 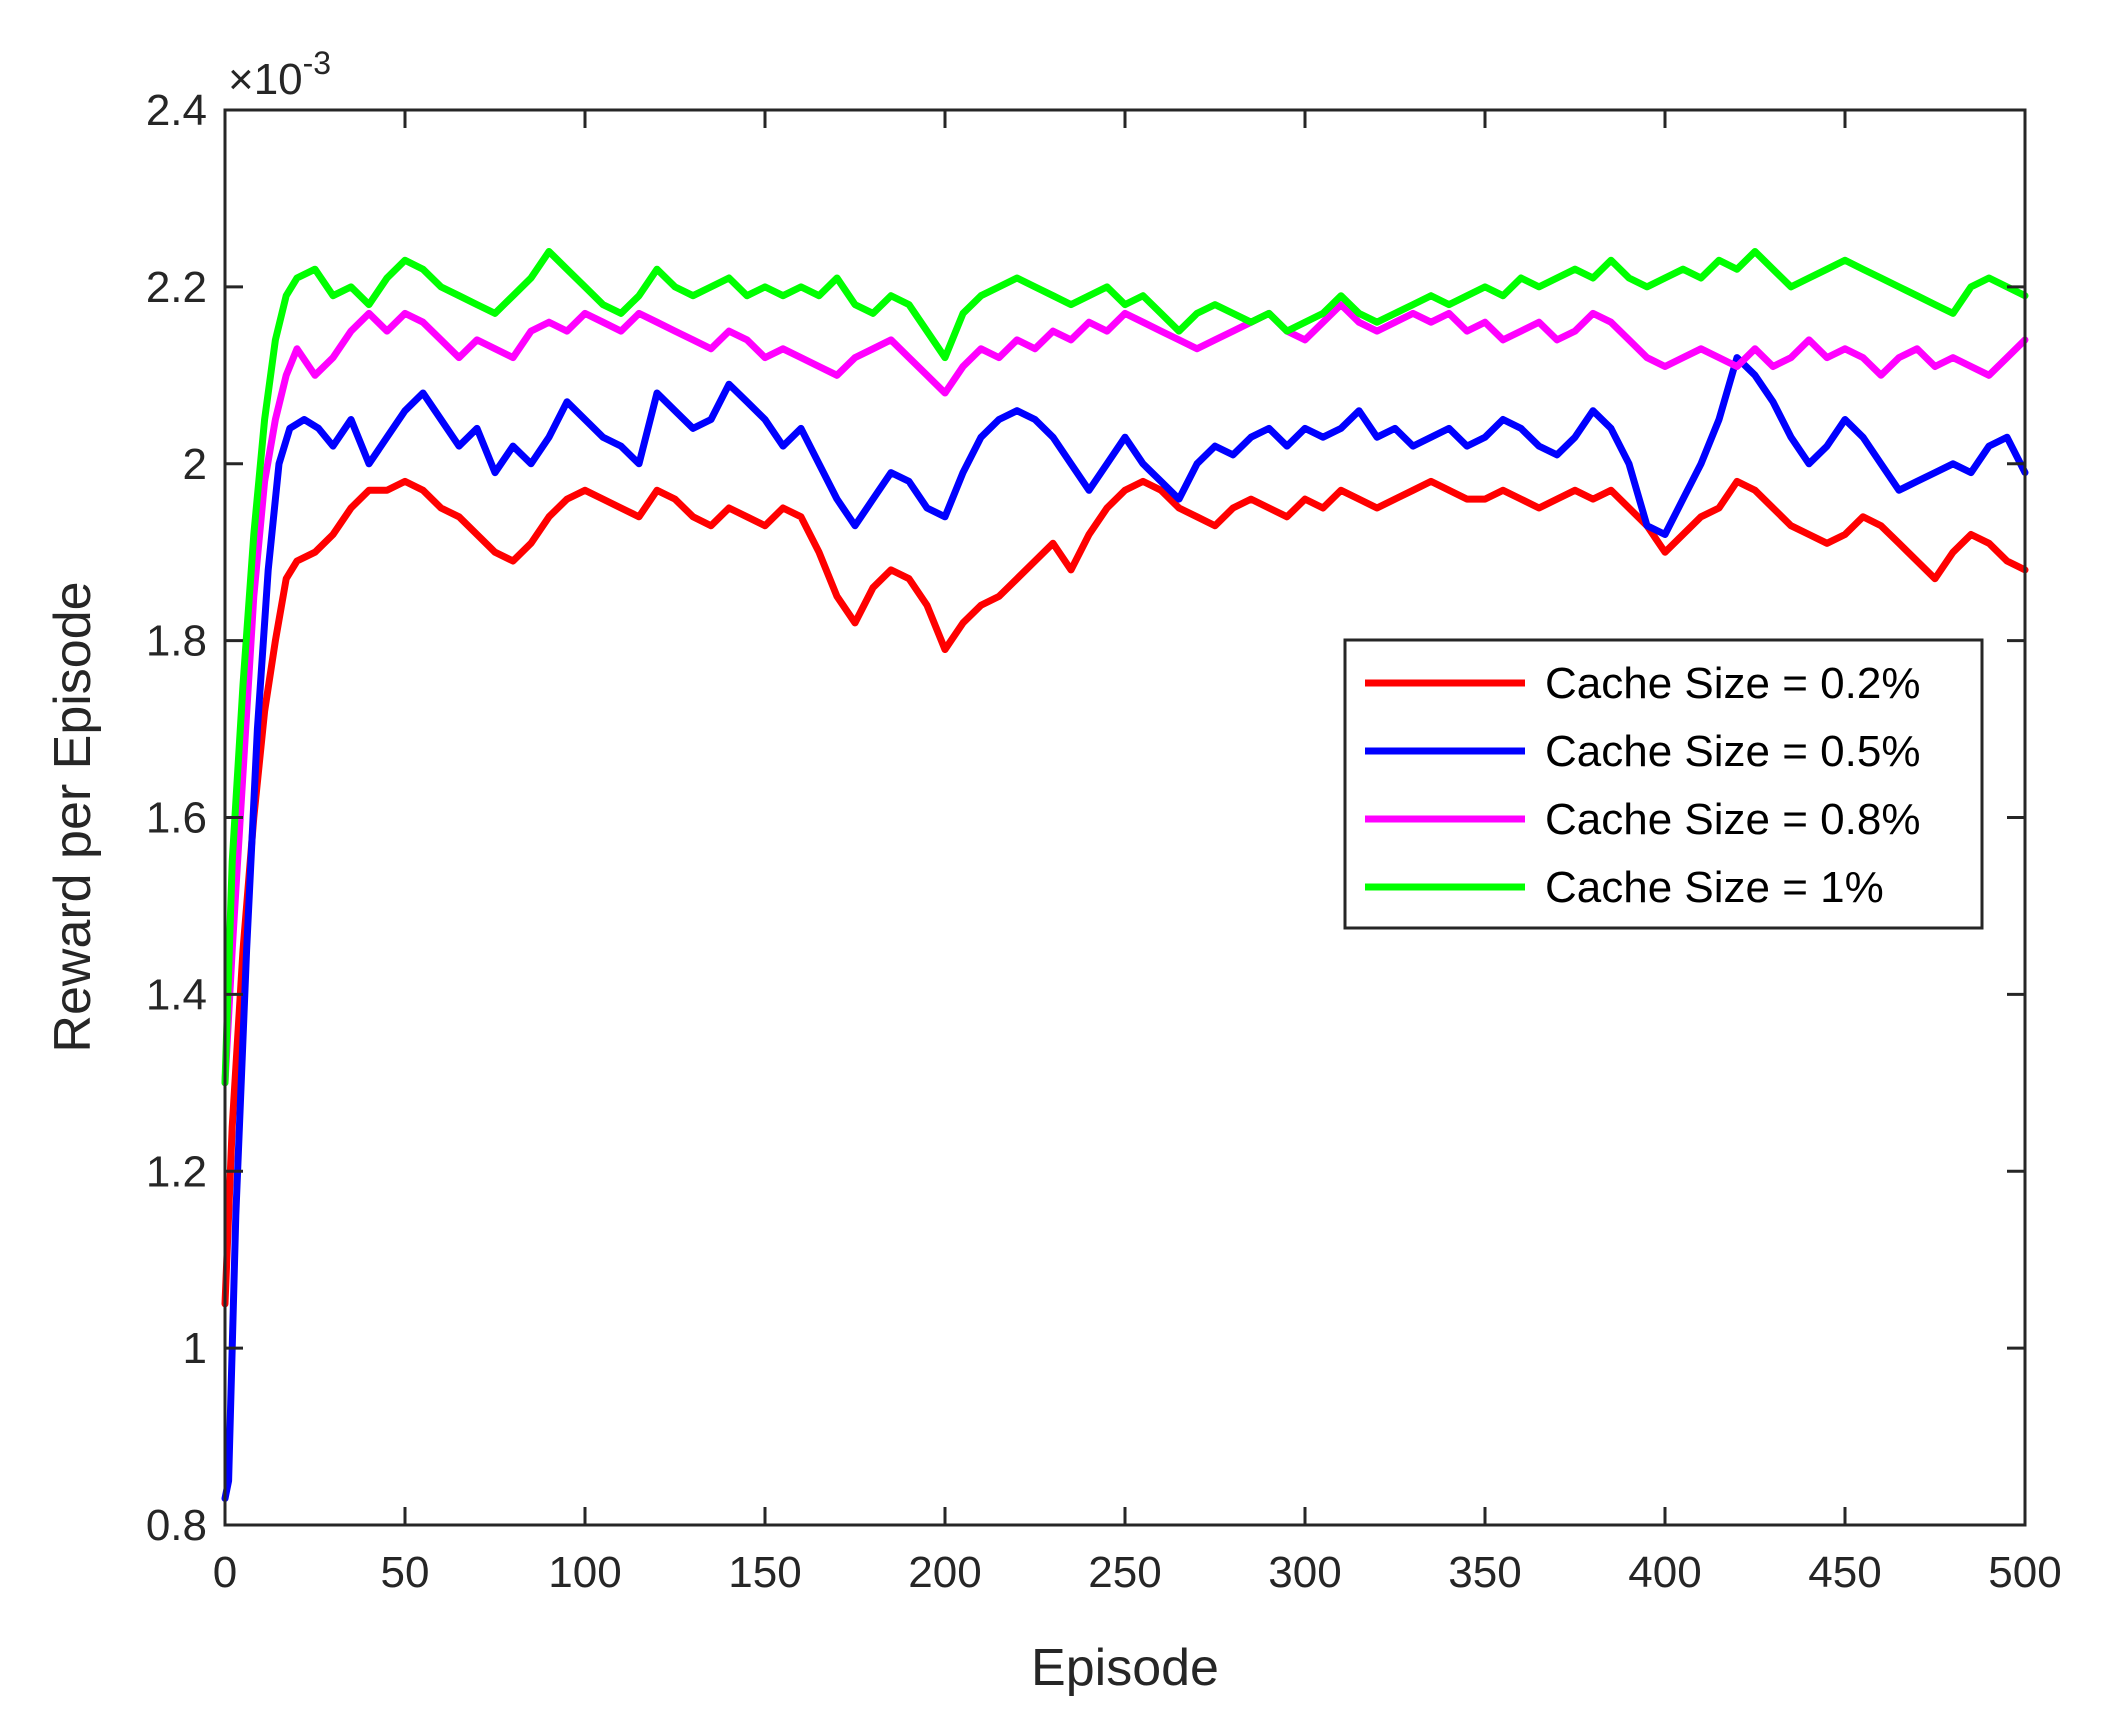 What do you see at coordinates (317, 63) in the screenshot?
I see `y-exponent-power: -3` at bounding box center [317, 63].